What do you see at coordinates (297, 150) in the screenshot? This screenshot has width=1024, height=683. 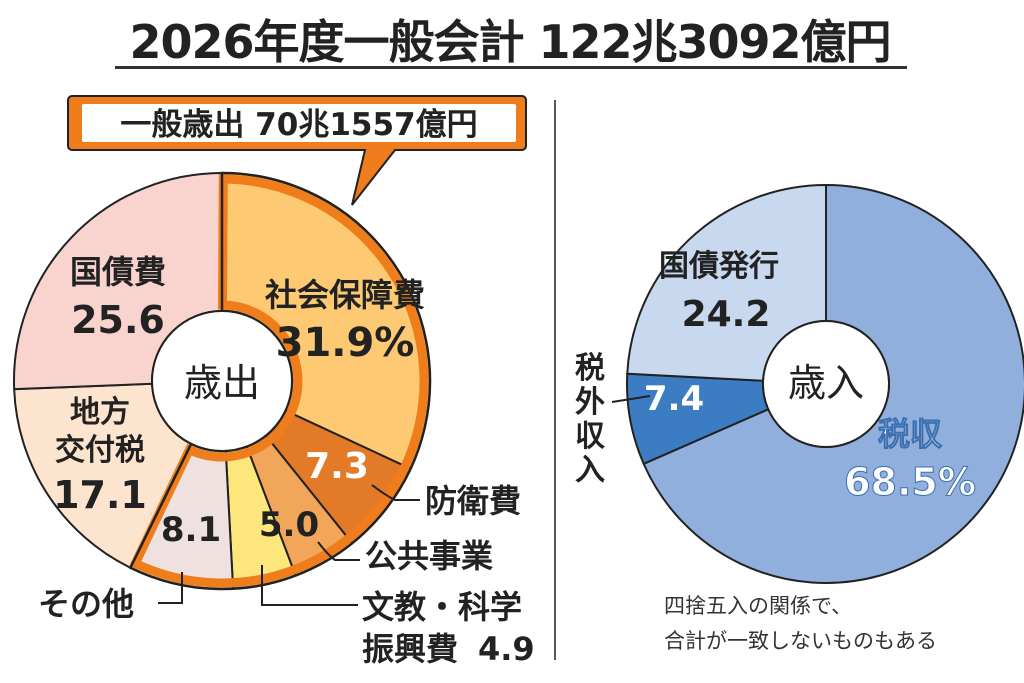 I see `general-expenditure-callout: 一般歳出 70兆1557億円` at bounding box center [297, 150].